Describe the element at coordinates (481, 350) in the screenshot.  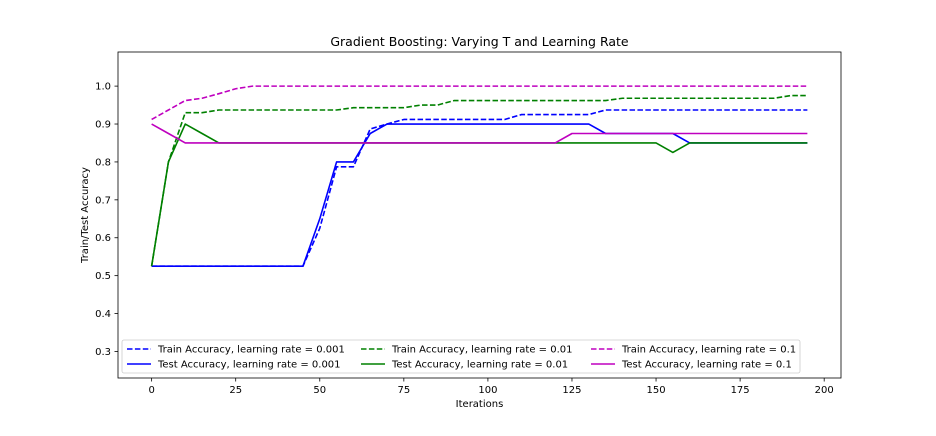
I see `legend-label-3: Train Accuracy, learning rate = 0.01` at that location.